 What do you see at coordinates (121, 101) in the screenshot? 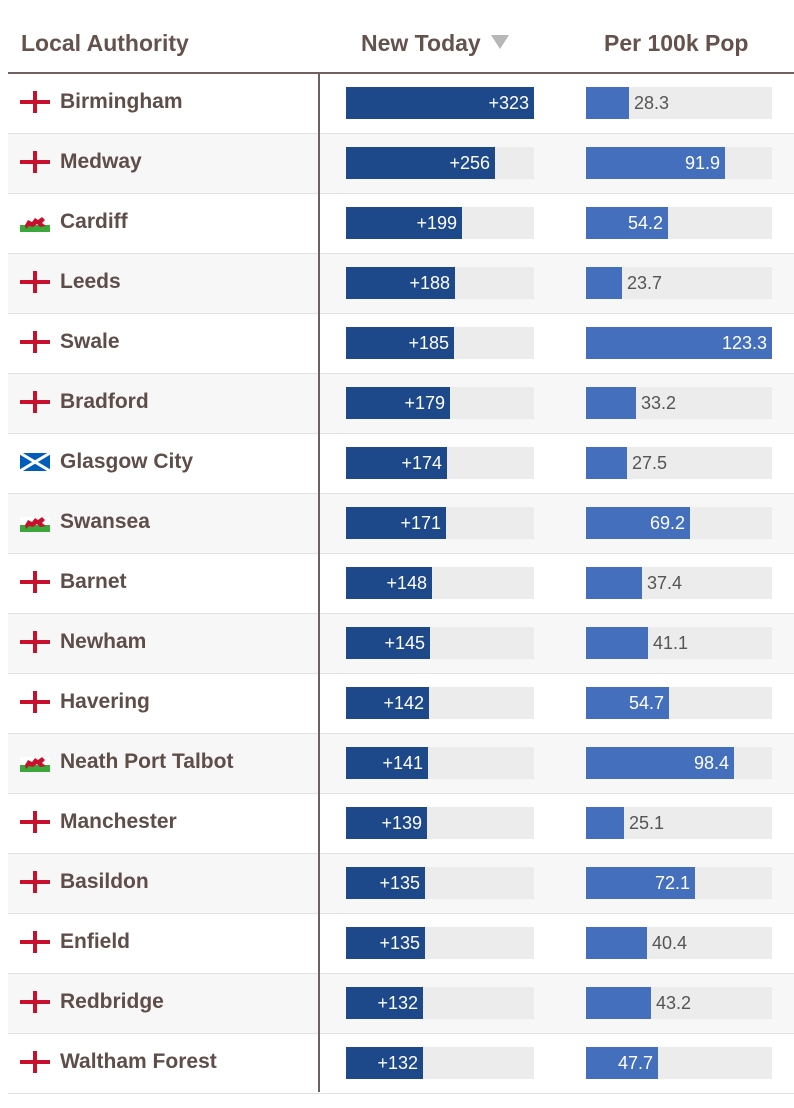
I see `authority-name: Birmingham` at bounding box center [121, 101].